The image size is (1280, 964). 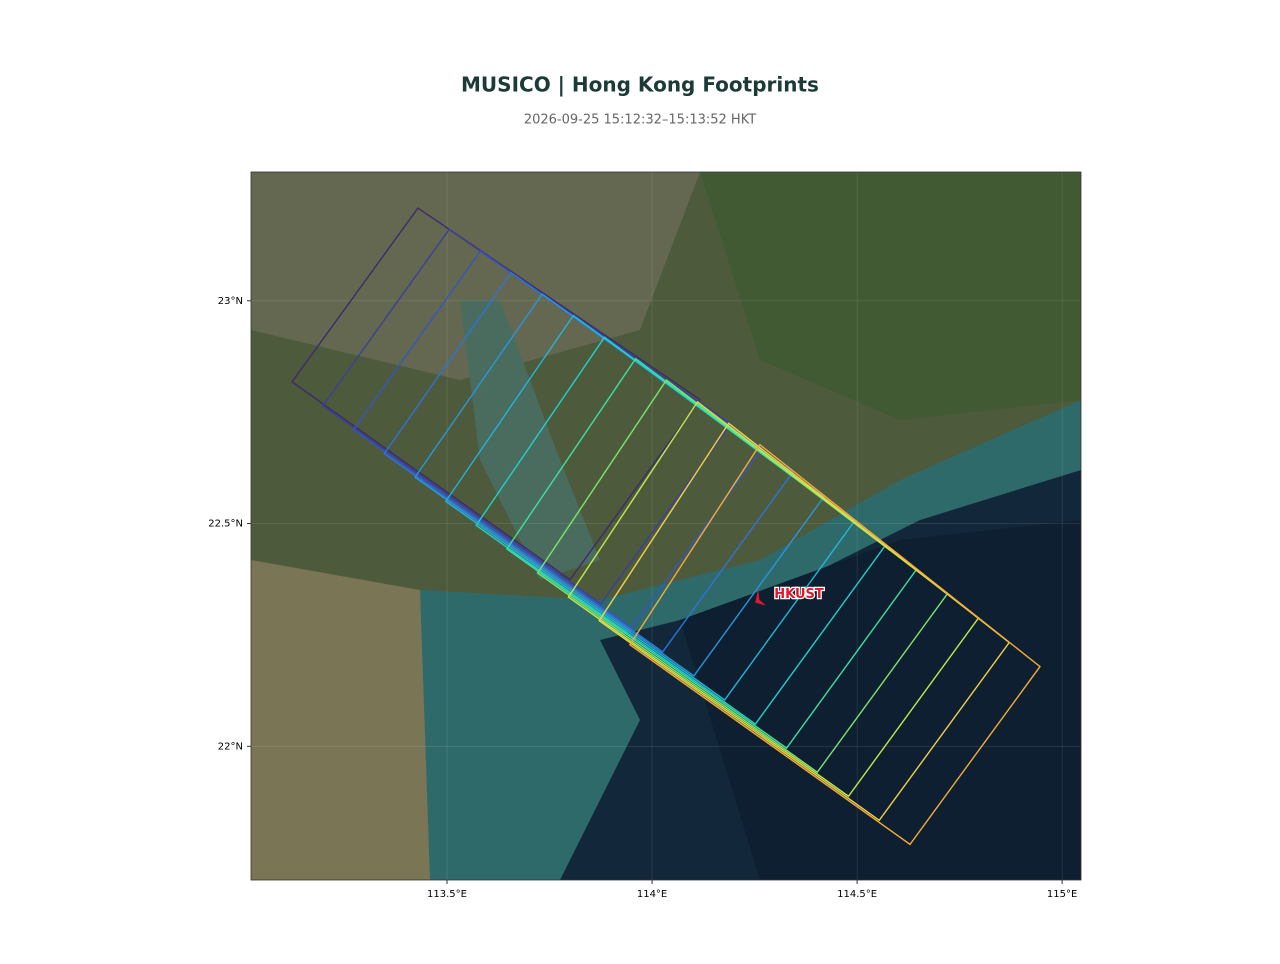 What do you see at coordinates (640, 85) in the screenshot?
I see `title: MUSICO | Hong Kong Footprints` at bounding box center [640, 85].